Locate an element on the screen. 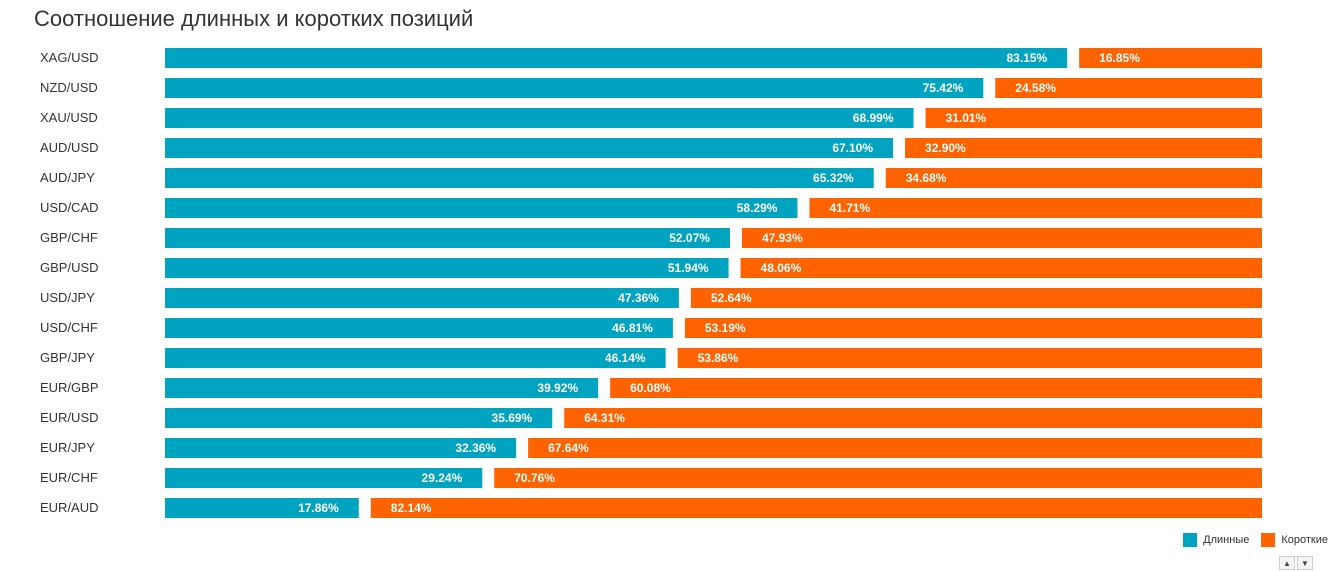  bar-long-label: 29.24% is located at coordinates (442, 478).